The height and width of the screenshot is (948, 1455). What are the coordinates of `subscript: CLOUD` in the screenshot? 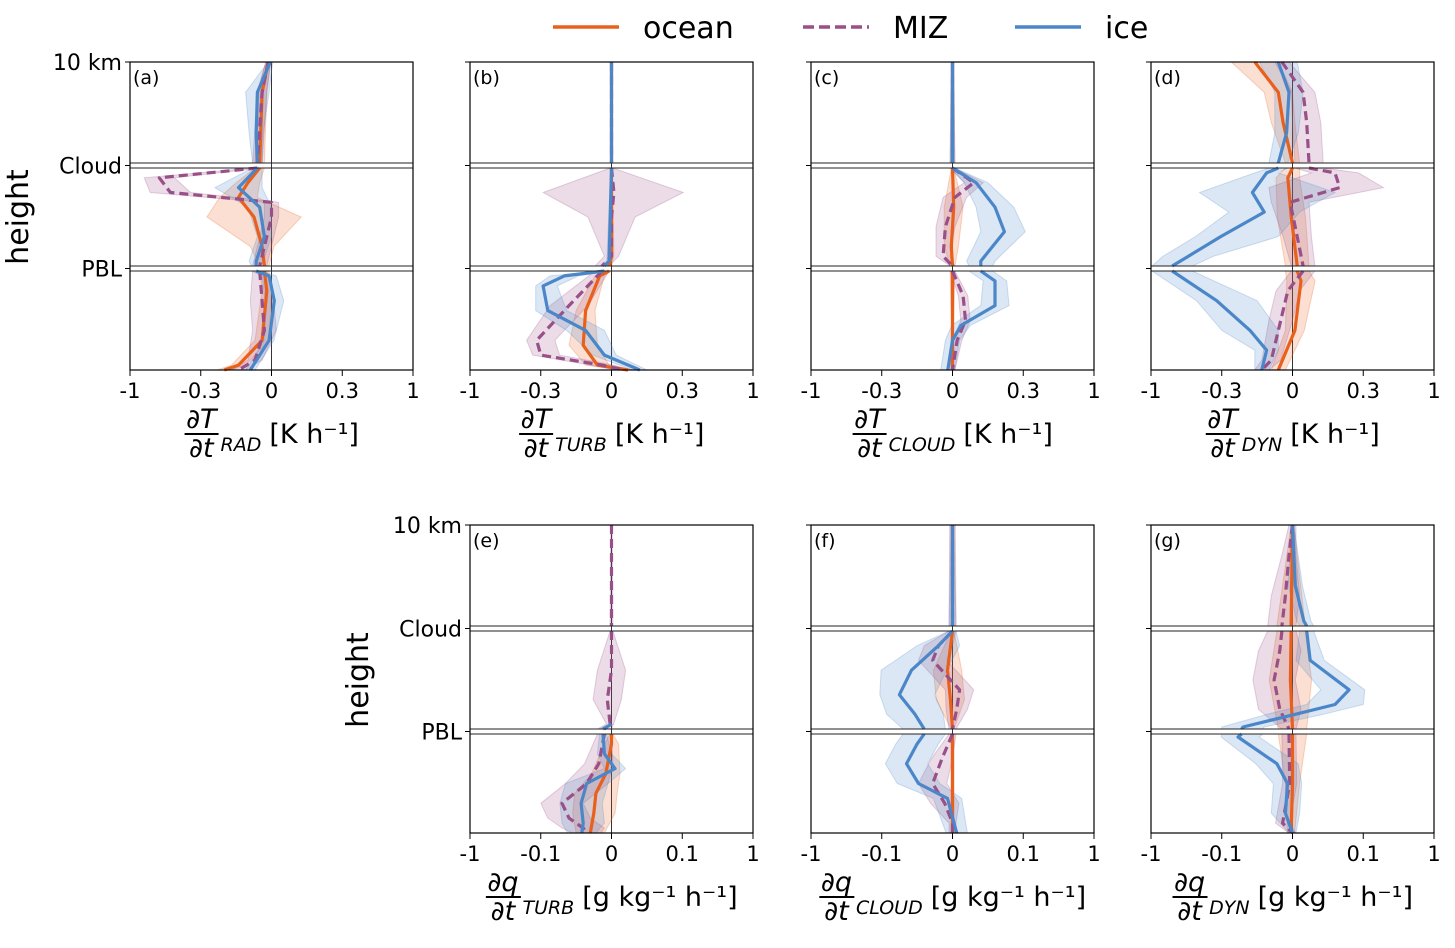 It's located at (889, 908).